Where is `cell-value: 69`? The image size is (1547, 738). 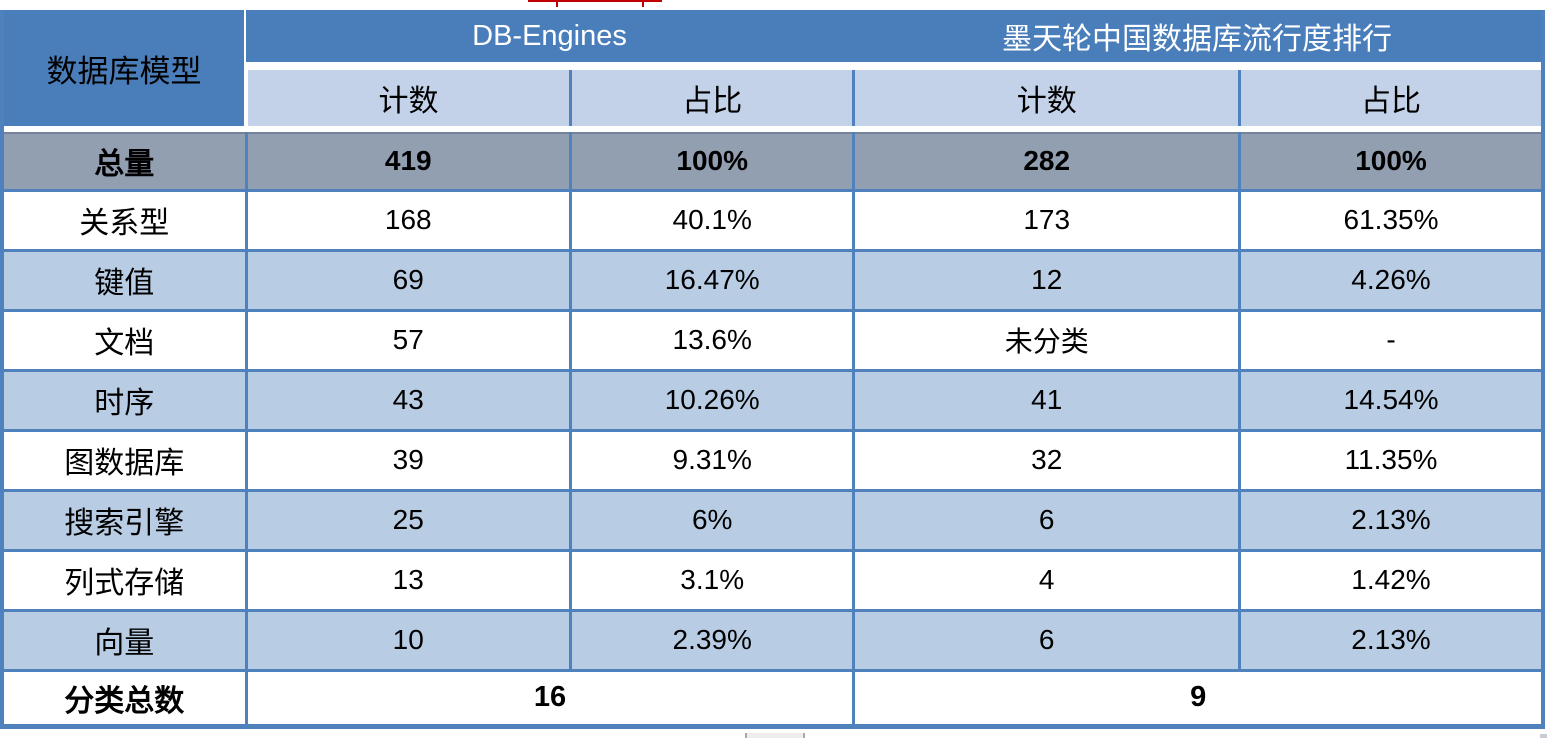 cell-value: 69 is located at coordinates (407, 281).